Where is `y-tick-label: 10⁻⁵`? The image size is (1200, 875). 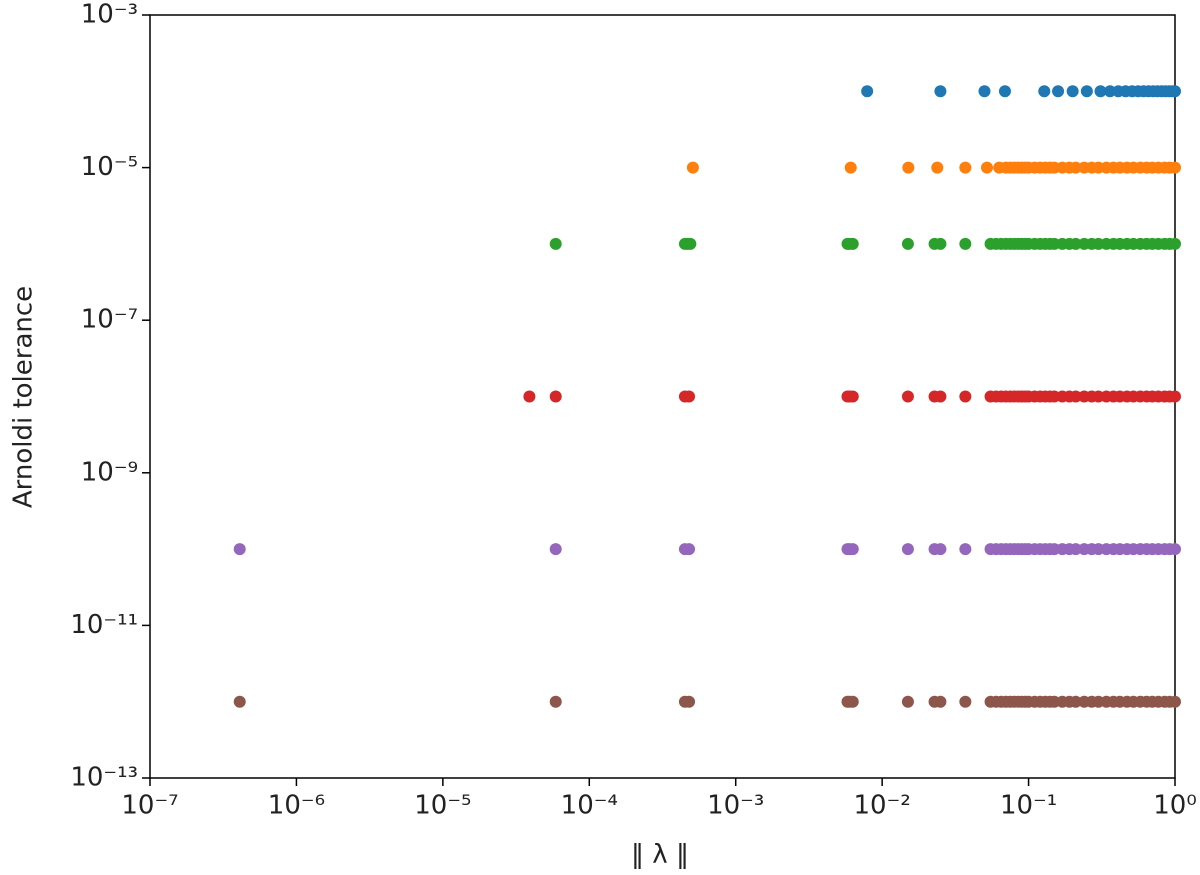 y-tick-label: 10⁻⁵ is located at coordinates (109, 167).